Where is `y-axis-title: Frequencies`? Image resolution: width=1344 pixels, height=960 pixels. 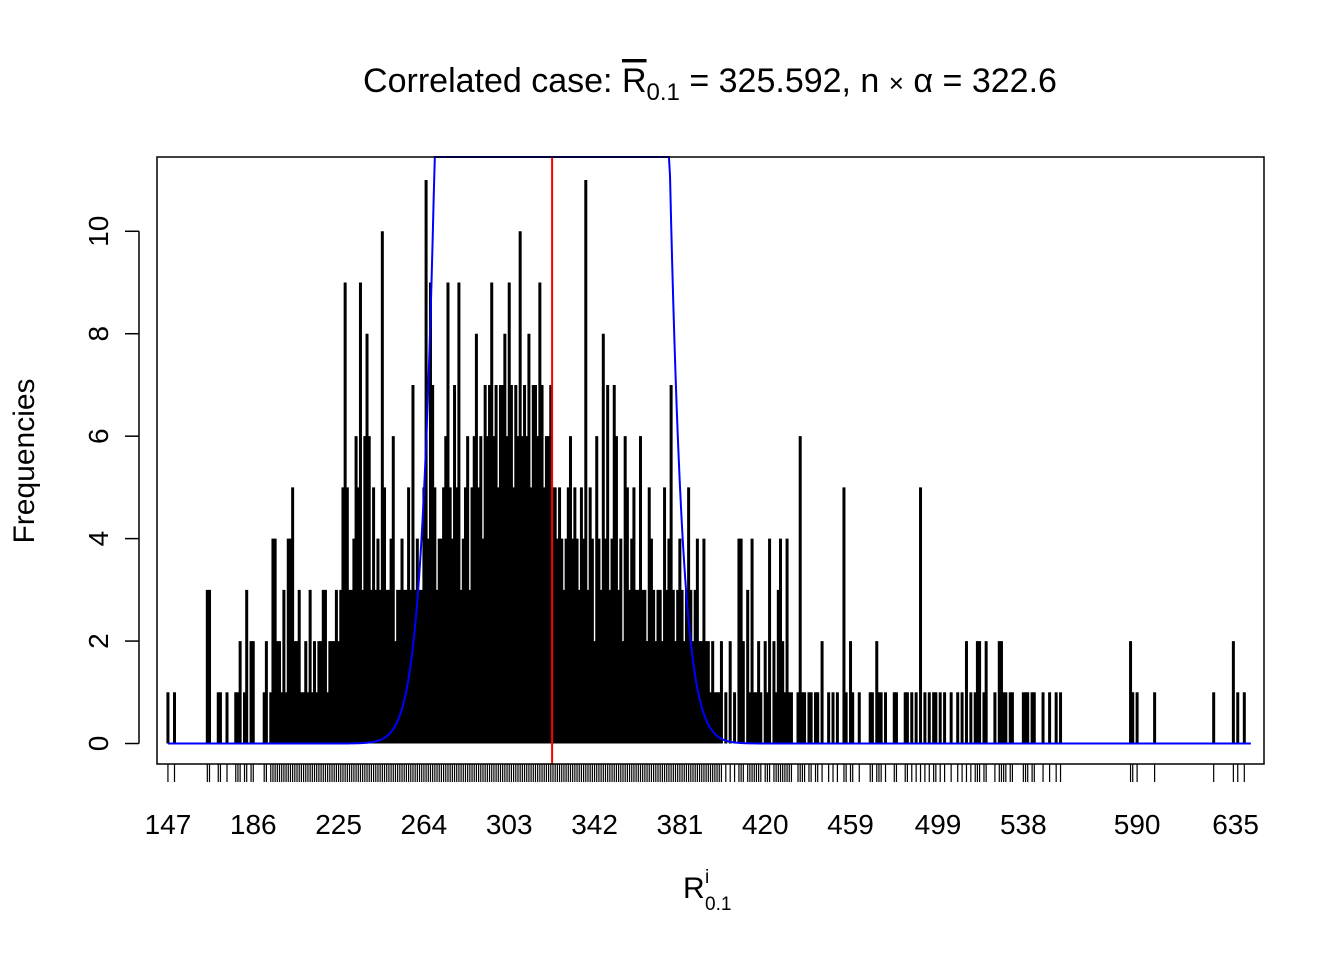 y-axis-title: Frequencies is located at coordinates (24, 460).